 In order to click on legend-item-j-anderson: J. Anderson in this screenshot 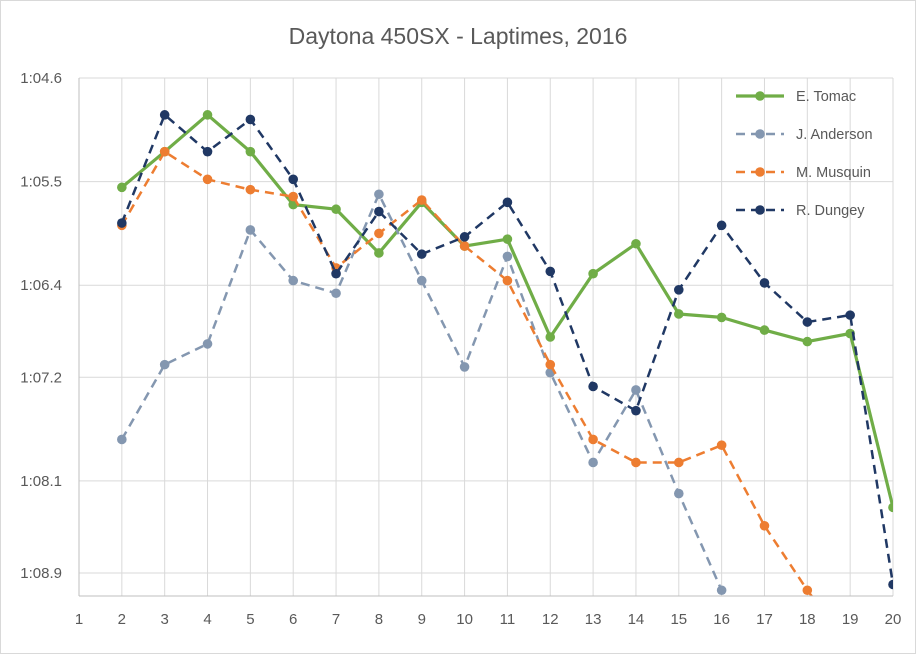, I will do `click(804, 135)`.